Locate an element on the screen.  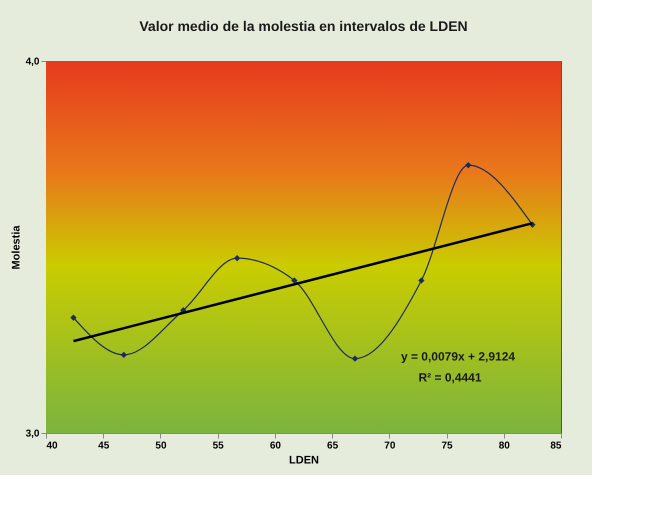
y-axis-title: Molestia is located at coordinates (16, 247).